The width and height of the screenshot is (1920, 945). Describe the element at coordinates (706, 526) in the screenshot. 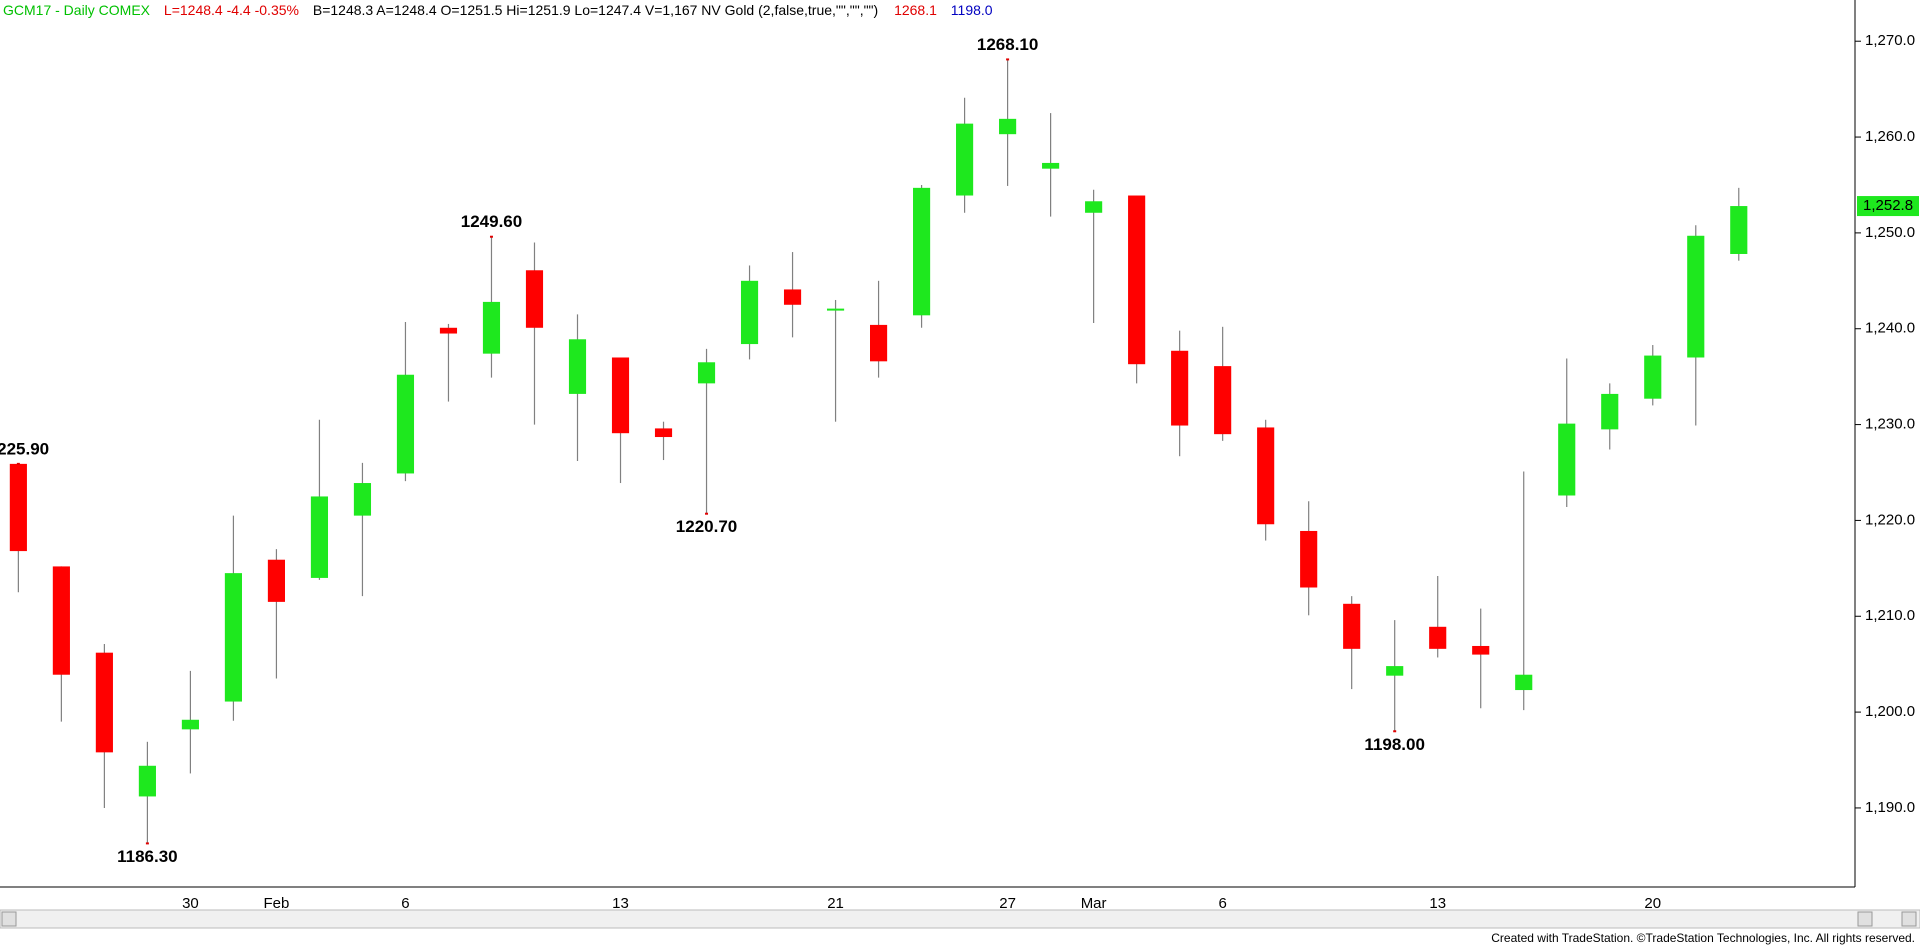

I see `price-annotation: 1220.70` at that location.